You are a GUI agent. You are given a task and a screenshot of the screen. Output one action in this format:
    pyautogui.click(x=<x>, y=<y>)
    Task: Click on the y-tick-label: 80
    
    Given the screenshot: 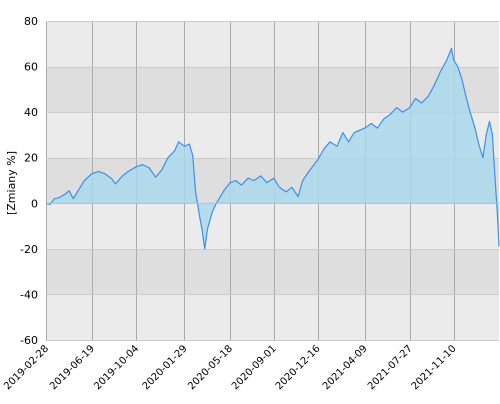 What is the action you would take?
    pyautogui.click(x=31, y=21)
    